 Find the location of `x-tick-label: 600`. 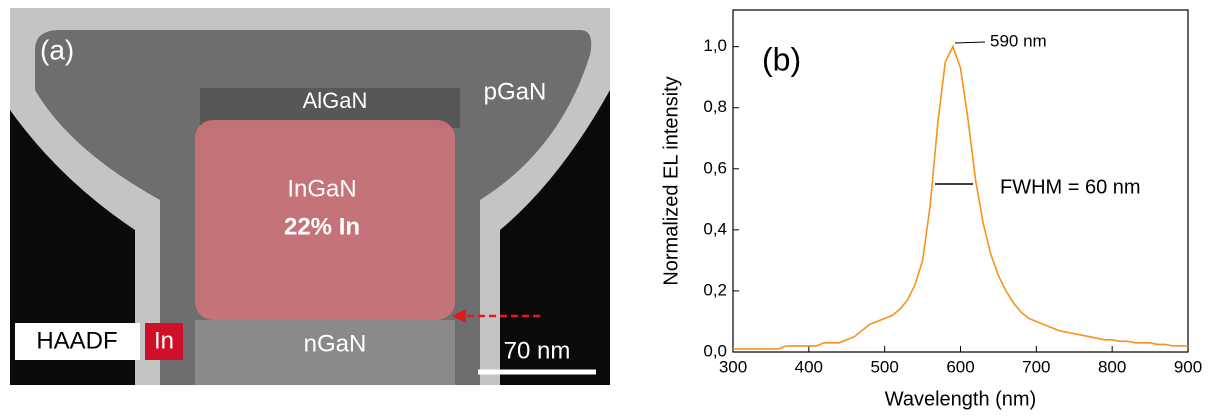

x-tick-label: 600 is located at coordinates (960, 366).